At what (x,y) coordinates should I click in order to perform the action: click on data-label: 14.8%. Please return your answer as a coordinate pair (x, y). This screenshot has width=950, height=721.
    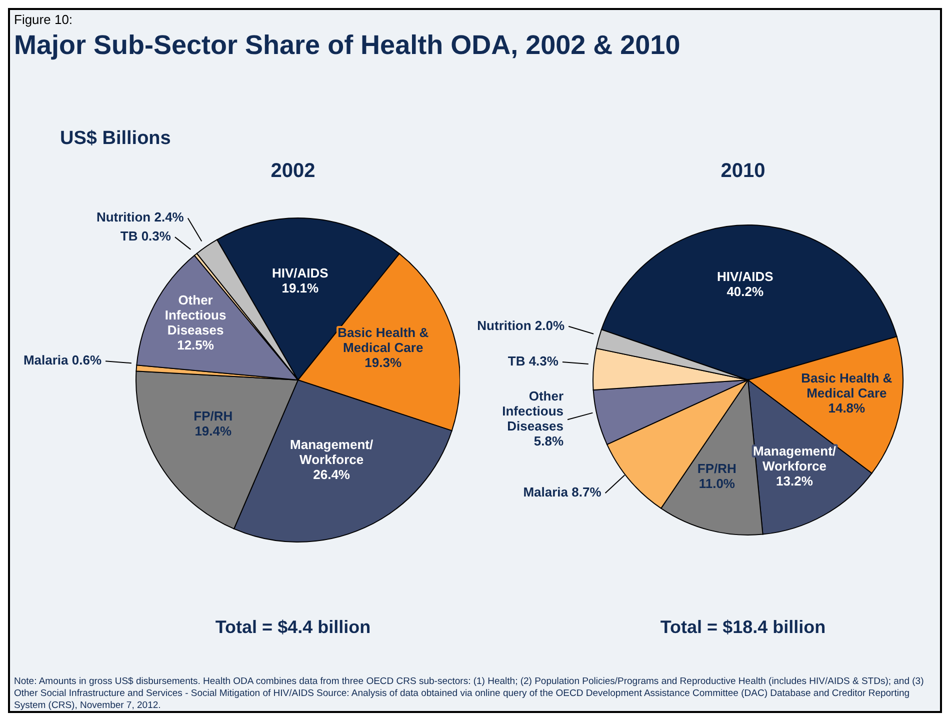
    Looking at the image, I should click on (847, 408).